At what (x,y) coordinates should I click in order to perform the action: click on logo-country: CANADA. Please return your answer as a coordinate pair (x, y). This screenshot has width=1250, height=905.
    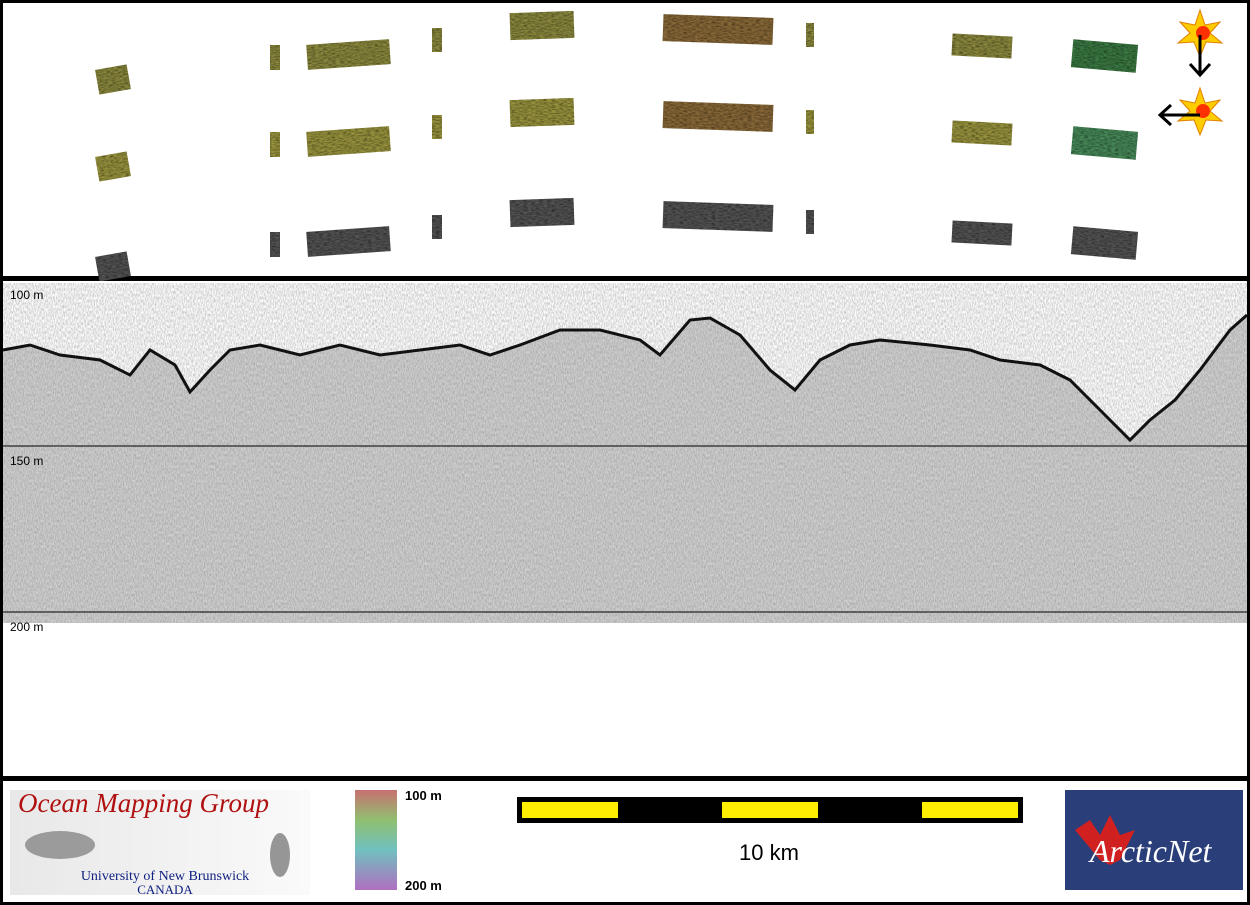
    Looking at the image, I should click on (165, 889).